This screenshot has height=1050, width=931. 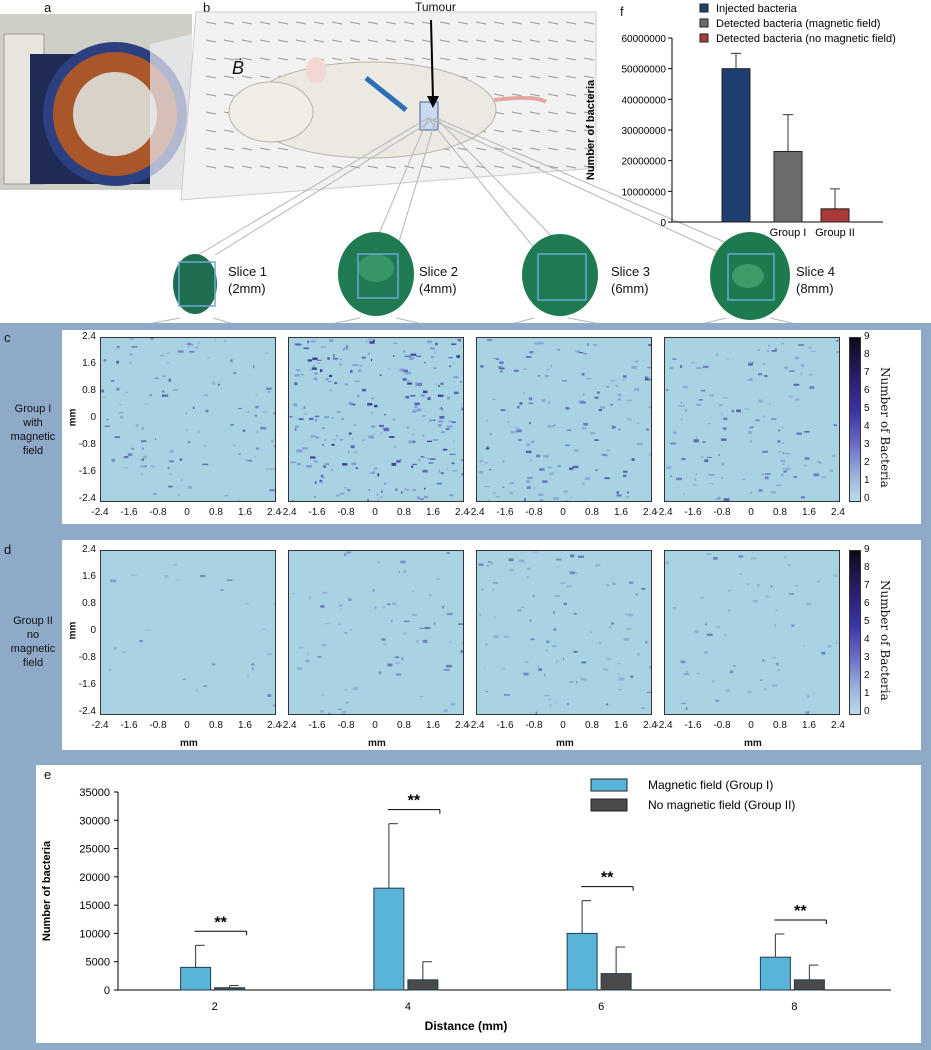 What do you see at coordinates (94, 821) in the screenshot?
I see `e-y-tick-label: 30000` at bounding box center [94, 821].